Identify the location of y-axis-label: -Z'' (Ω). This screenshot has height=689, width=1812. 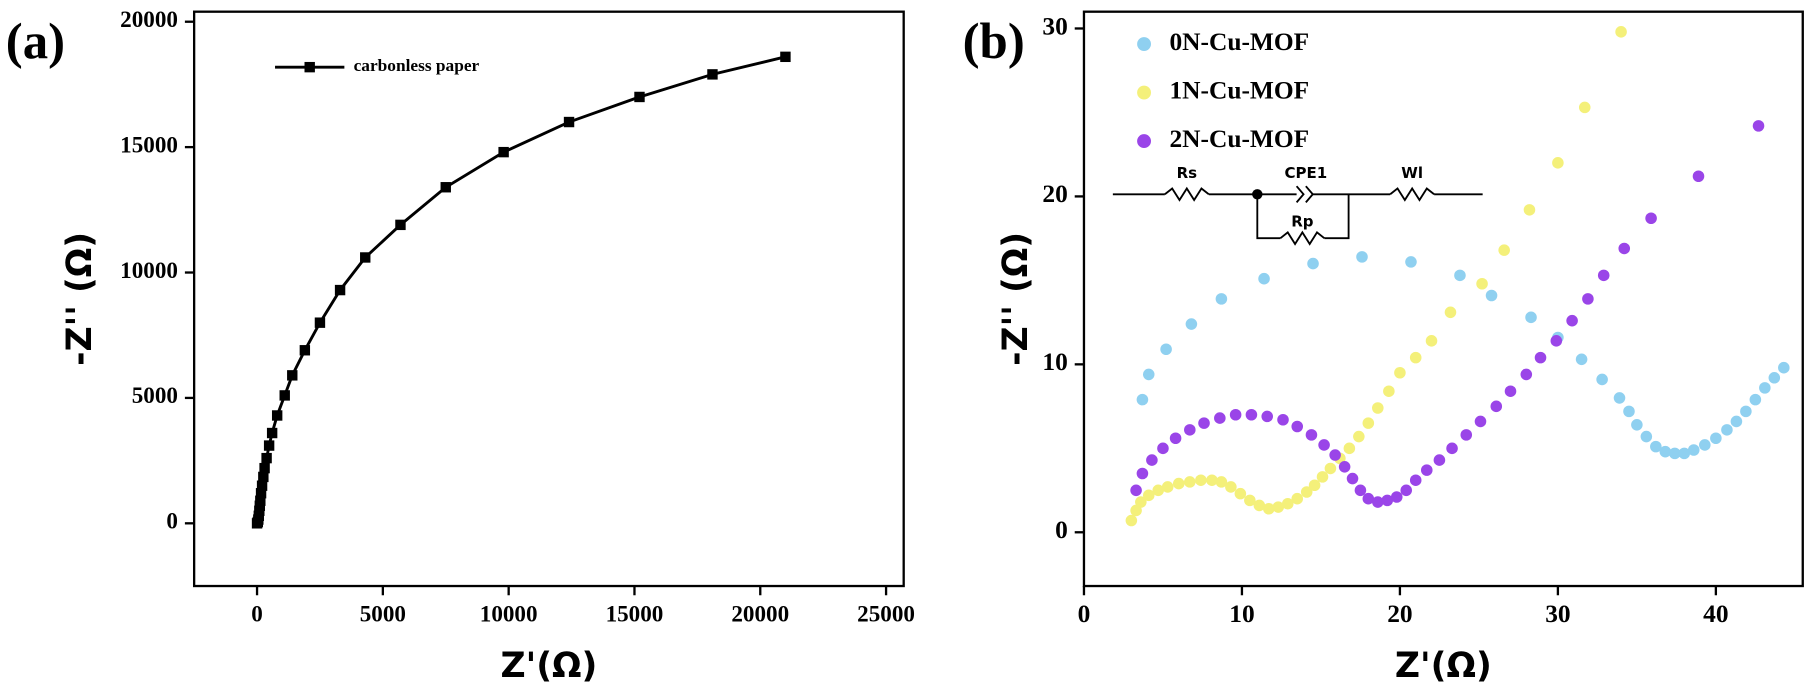
(1016, 299).